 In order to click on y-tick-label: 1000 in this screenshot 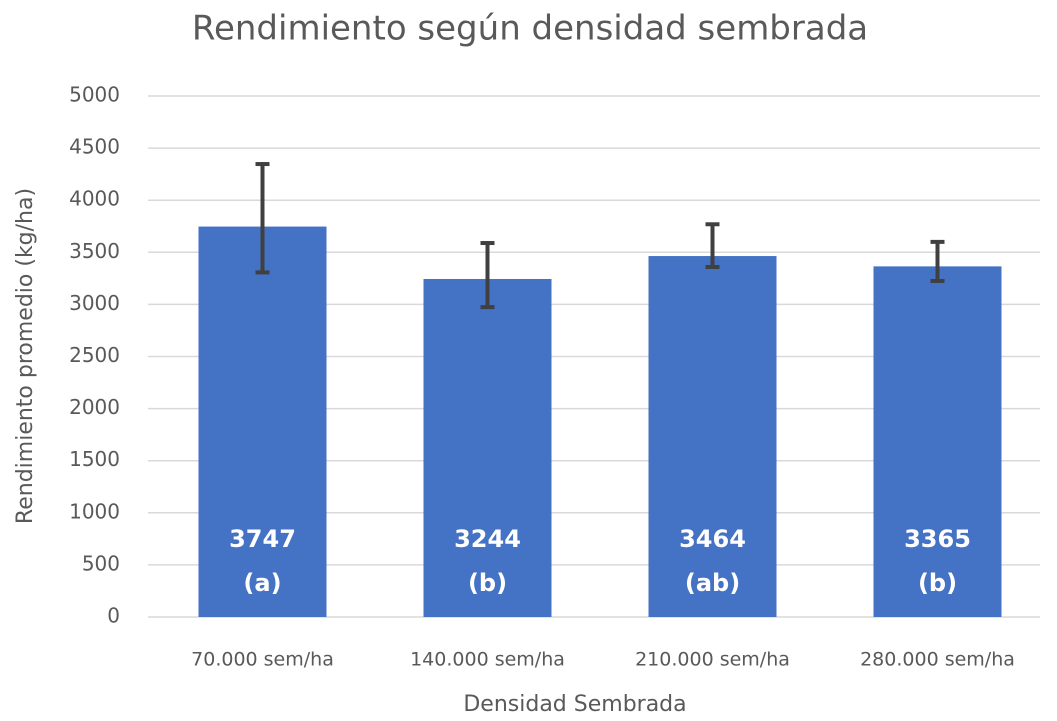, I will do `click(94, 511)`.